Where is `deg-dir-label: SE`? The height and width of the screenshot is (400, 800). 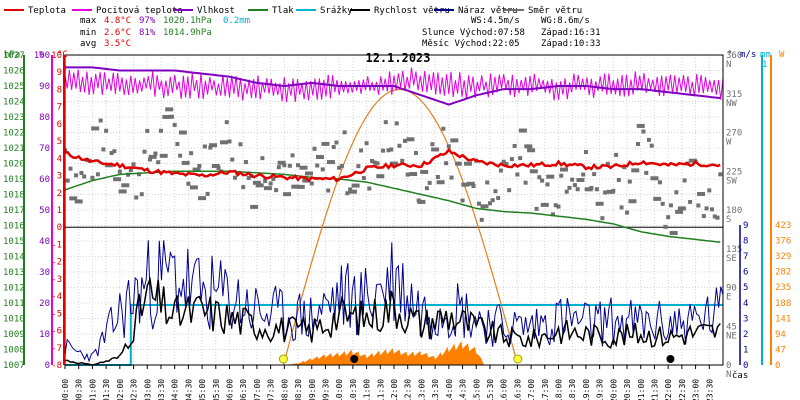 deg-dir-label: SE is located at coordinates (731, 259).